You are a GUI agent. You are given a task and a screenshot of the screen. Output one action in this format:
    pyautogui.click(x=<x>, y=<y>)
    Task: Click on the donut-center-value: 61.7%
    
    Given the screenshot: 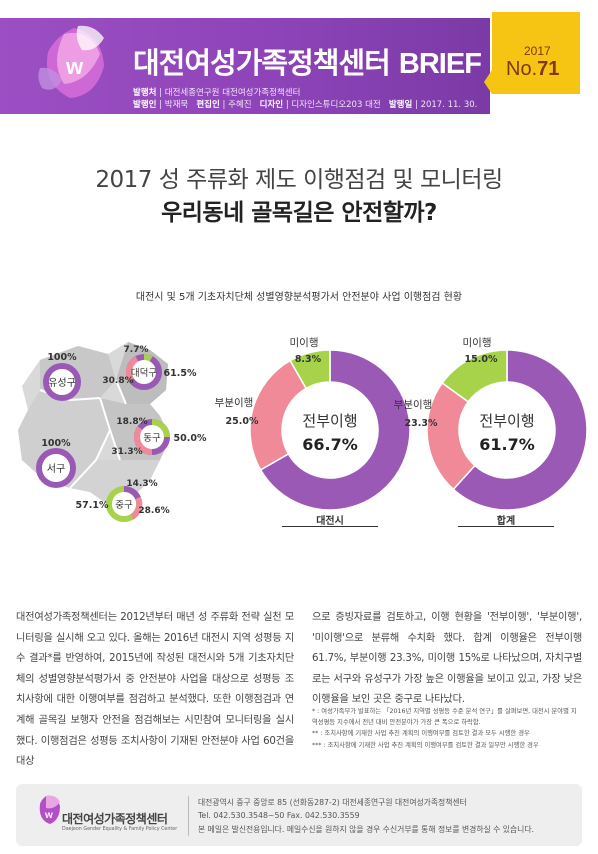 What is the action you would take?
    pyautogui.click(x=507, y=444)
    